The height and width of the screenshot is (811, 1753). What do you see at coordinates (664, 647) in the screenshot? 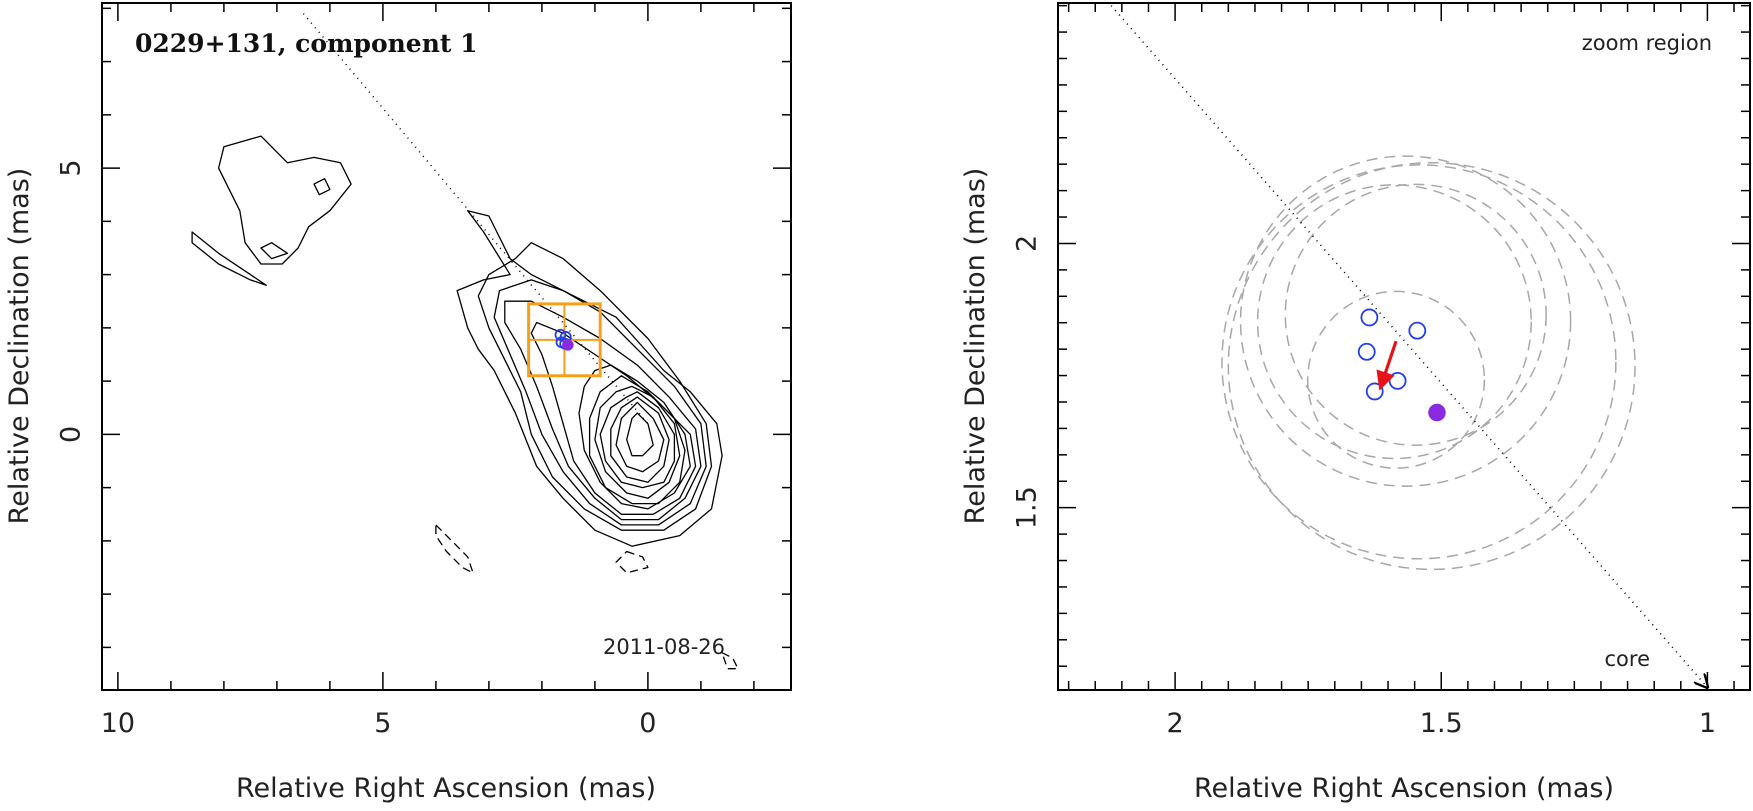
I see `epoch-date-label: 2011-08-26` at bounding box center [664, 647].